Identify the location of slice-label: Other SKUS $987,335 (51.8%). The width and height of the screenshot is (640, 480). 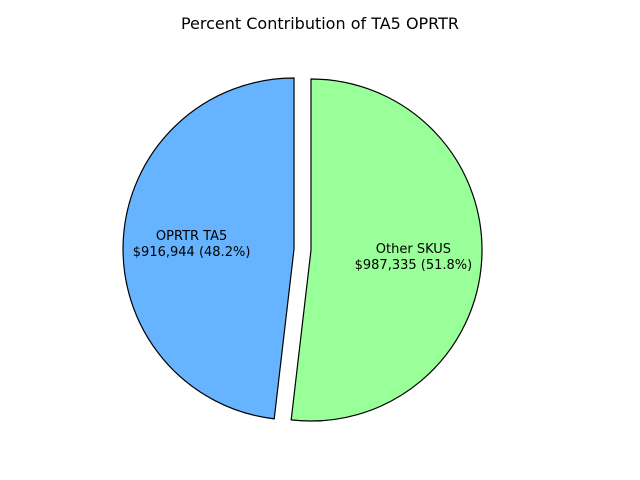
(414, 257).